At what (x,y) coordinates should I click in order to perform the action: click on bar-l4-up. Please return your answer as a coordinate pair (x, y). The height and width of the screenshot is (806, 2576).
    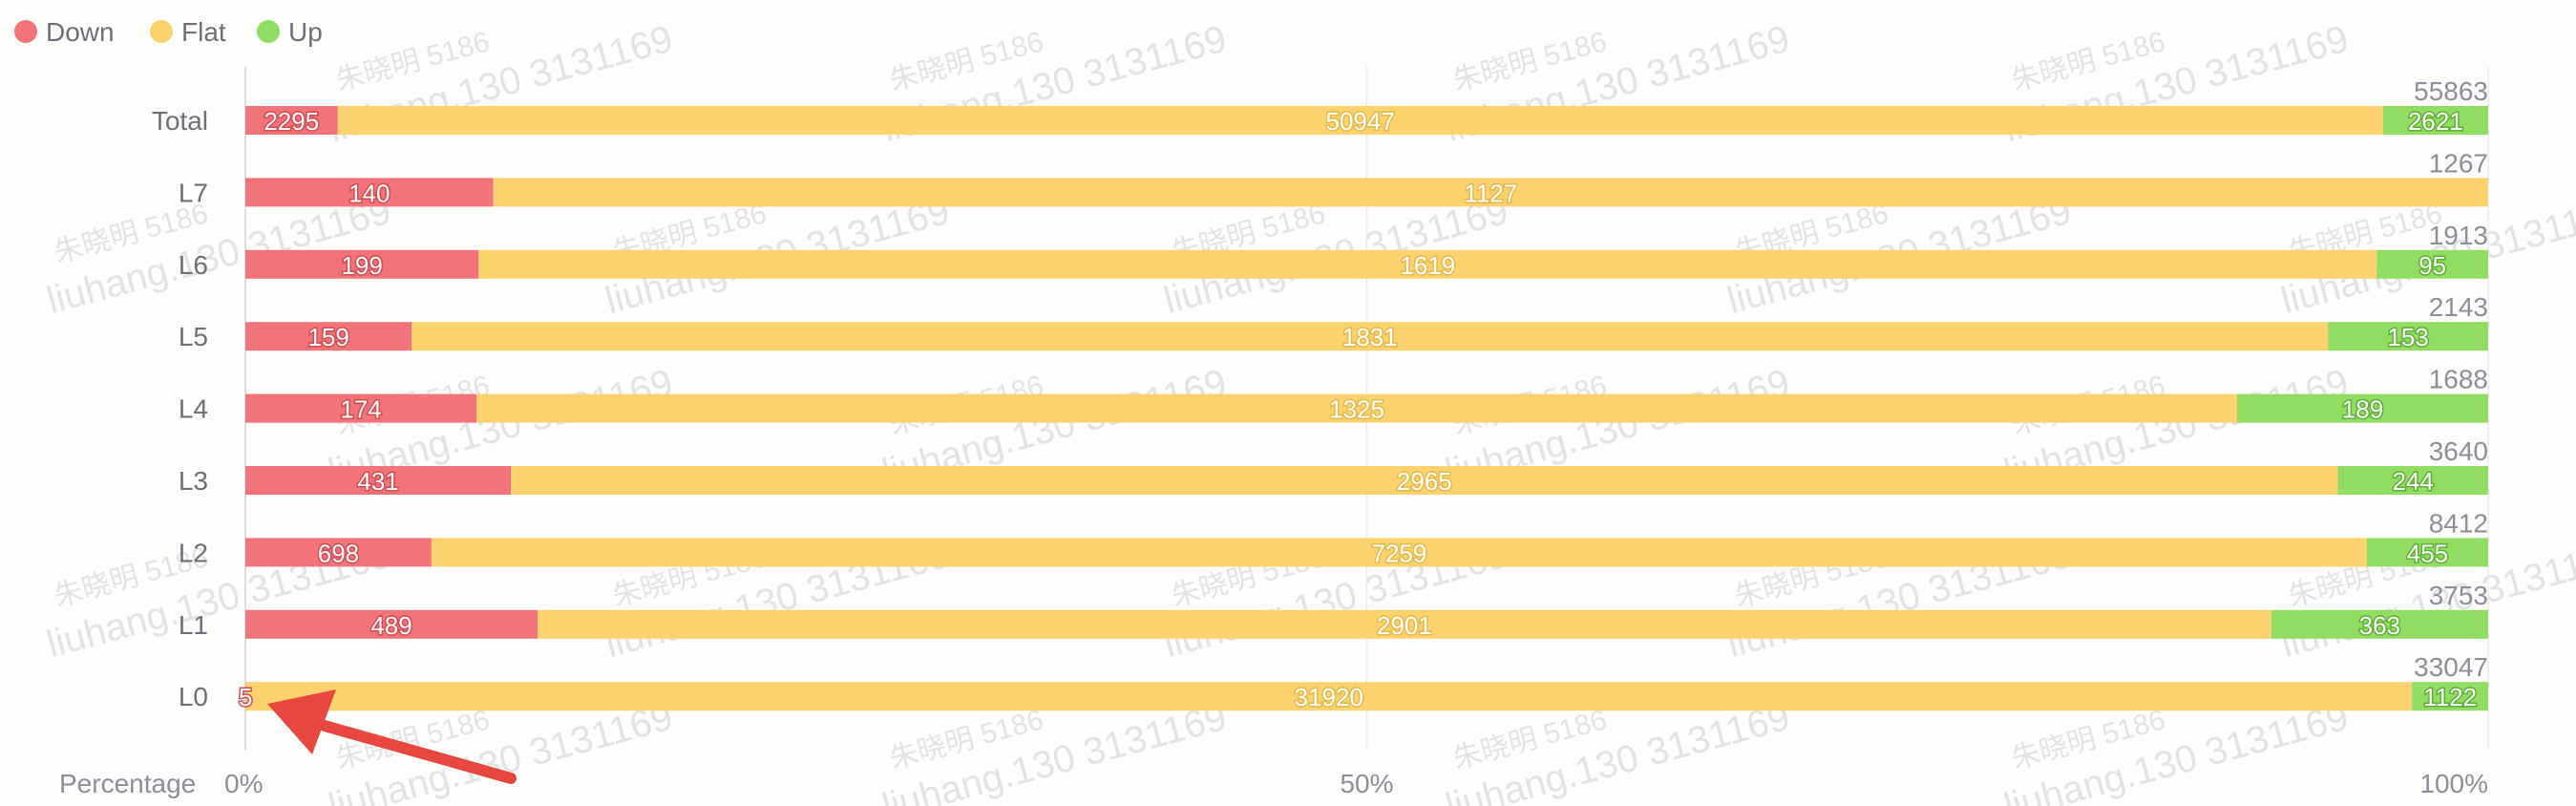
    Looking at the image, I should click on (2362, 408).